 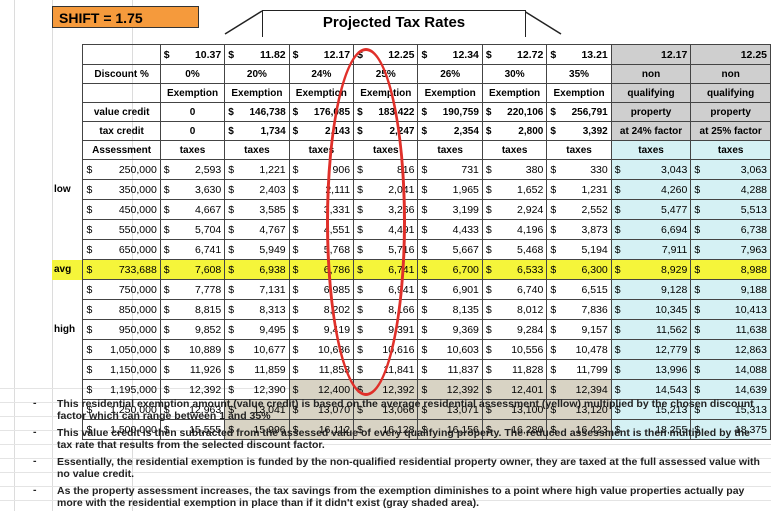 What do you see at coordinates (67, 150) in the screenshot?
I see `side-label` at bounding box center [67, 150].